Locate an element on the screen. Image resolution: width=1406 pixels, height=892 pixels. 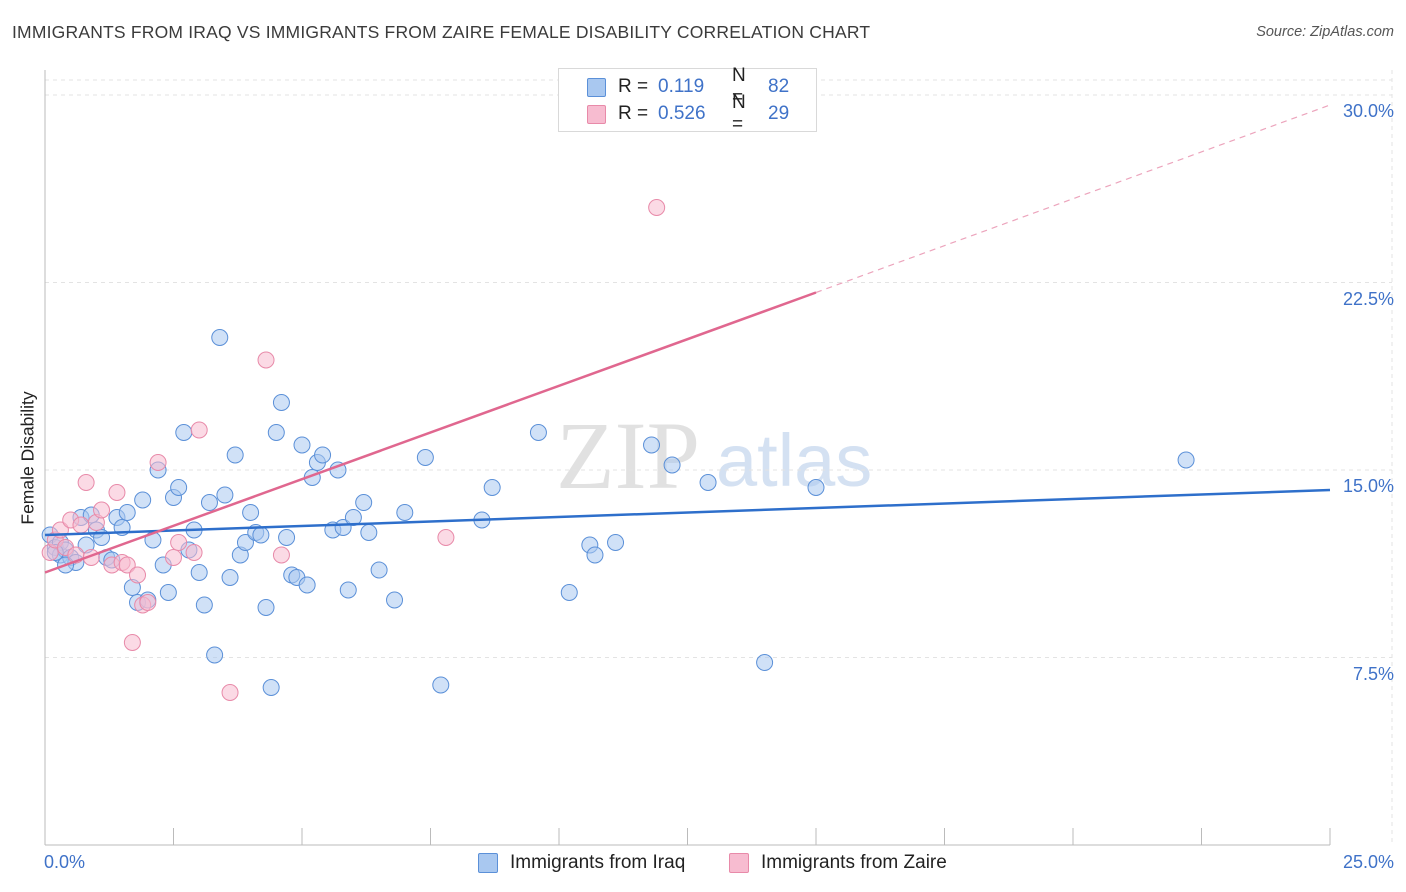
y-tick-label: 15.0% is located at coordinates (1368, 486).